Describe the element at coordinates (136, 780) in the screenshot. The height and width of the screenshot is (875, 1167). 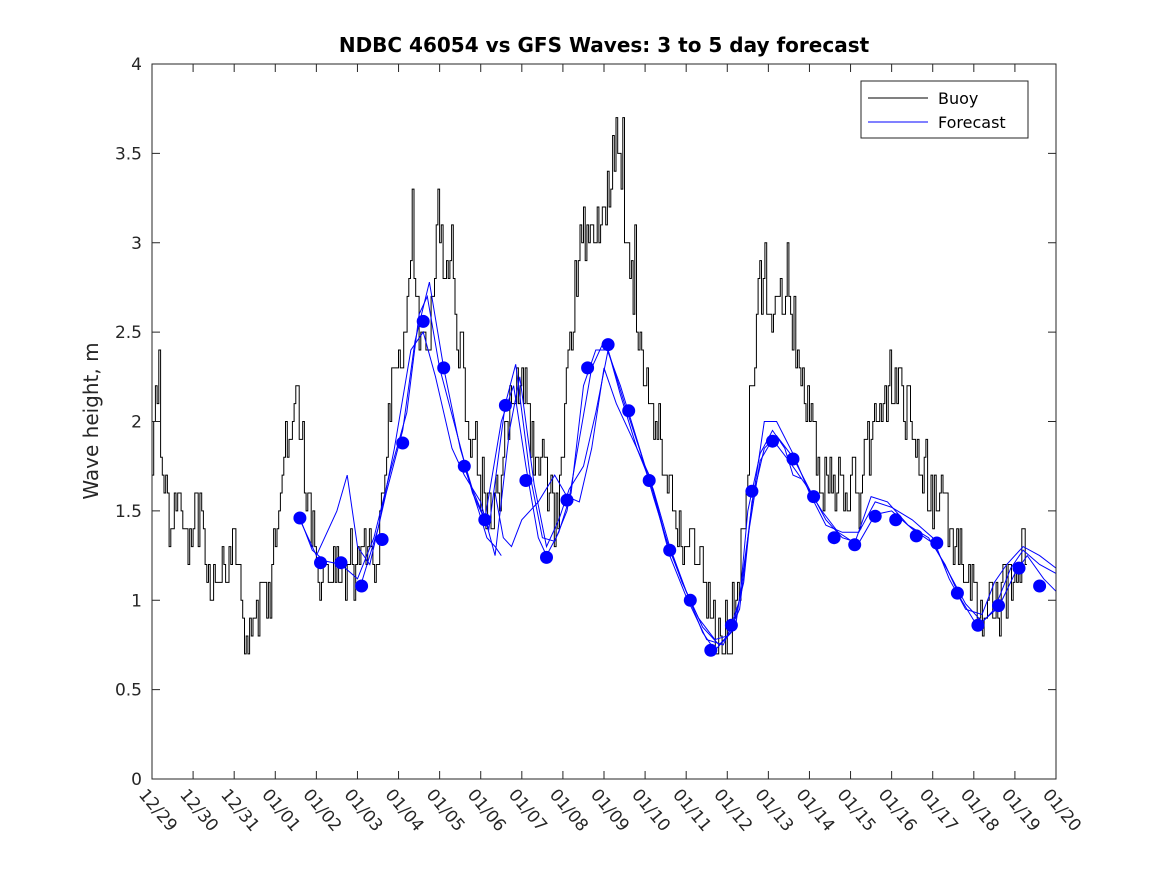
I see `y-tick-label: 0` at that location.